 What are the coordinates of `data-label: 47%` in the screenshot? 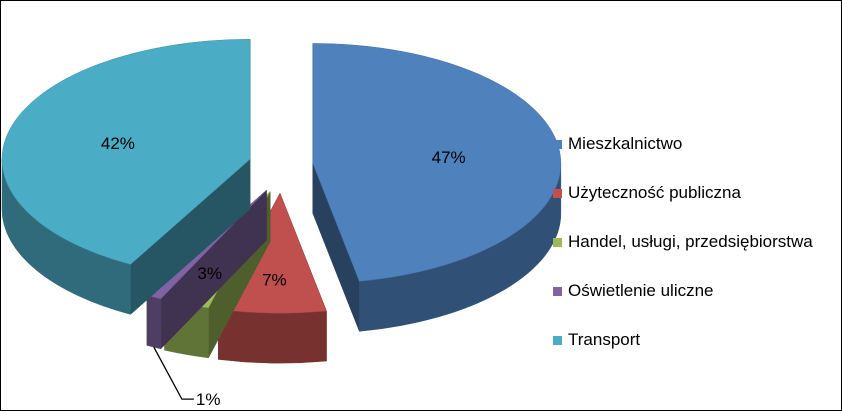 It's located at (449, 157).